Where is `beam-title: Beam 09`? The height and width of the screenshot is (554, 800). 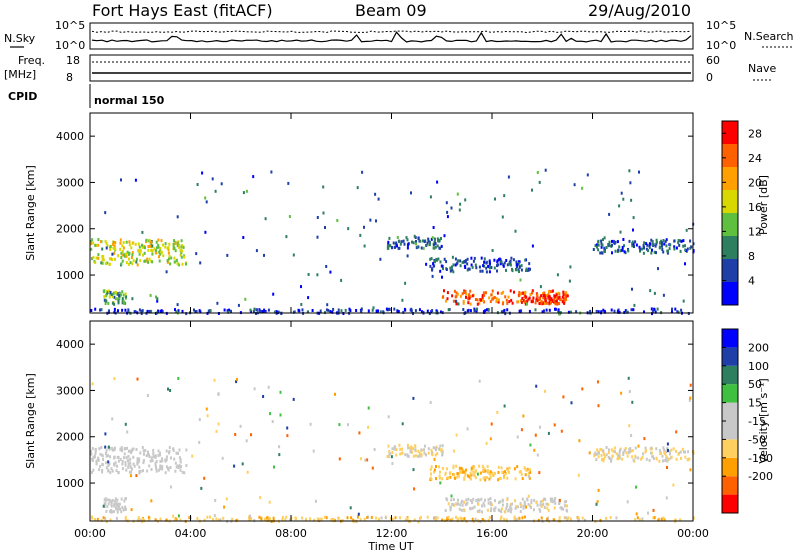 beam-title: Beam 09 is located at coordinates (391, 10).